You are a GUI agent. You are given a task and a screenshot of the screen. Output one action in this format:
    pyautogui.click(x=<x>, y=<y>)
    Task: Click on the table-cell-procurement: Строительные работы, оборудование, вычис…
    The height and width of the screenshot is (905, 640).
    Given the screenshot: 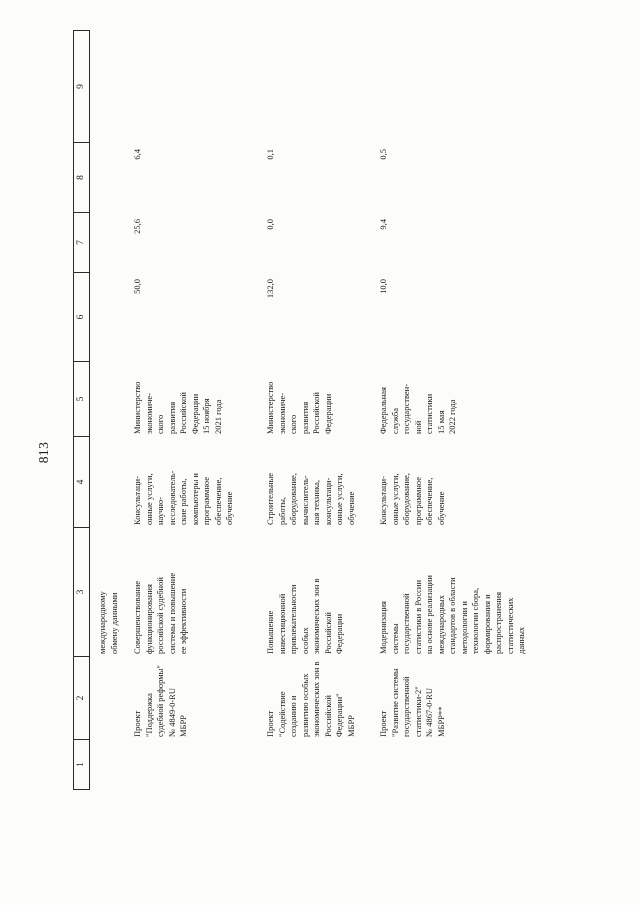 What is the action you would take?
    pyautogui.click(x=310, y=498)
    